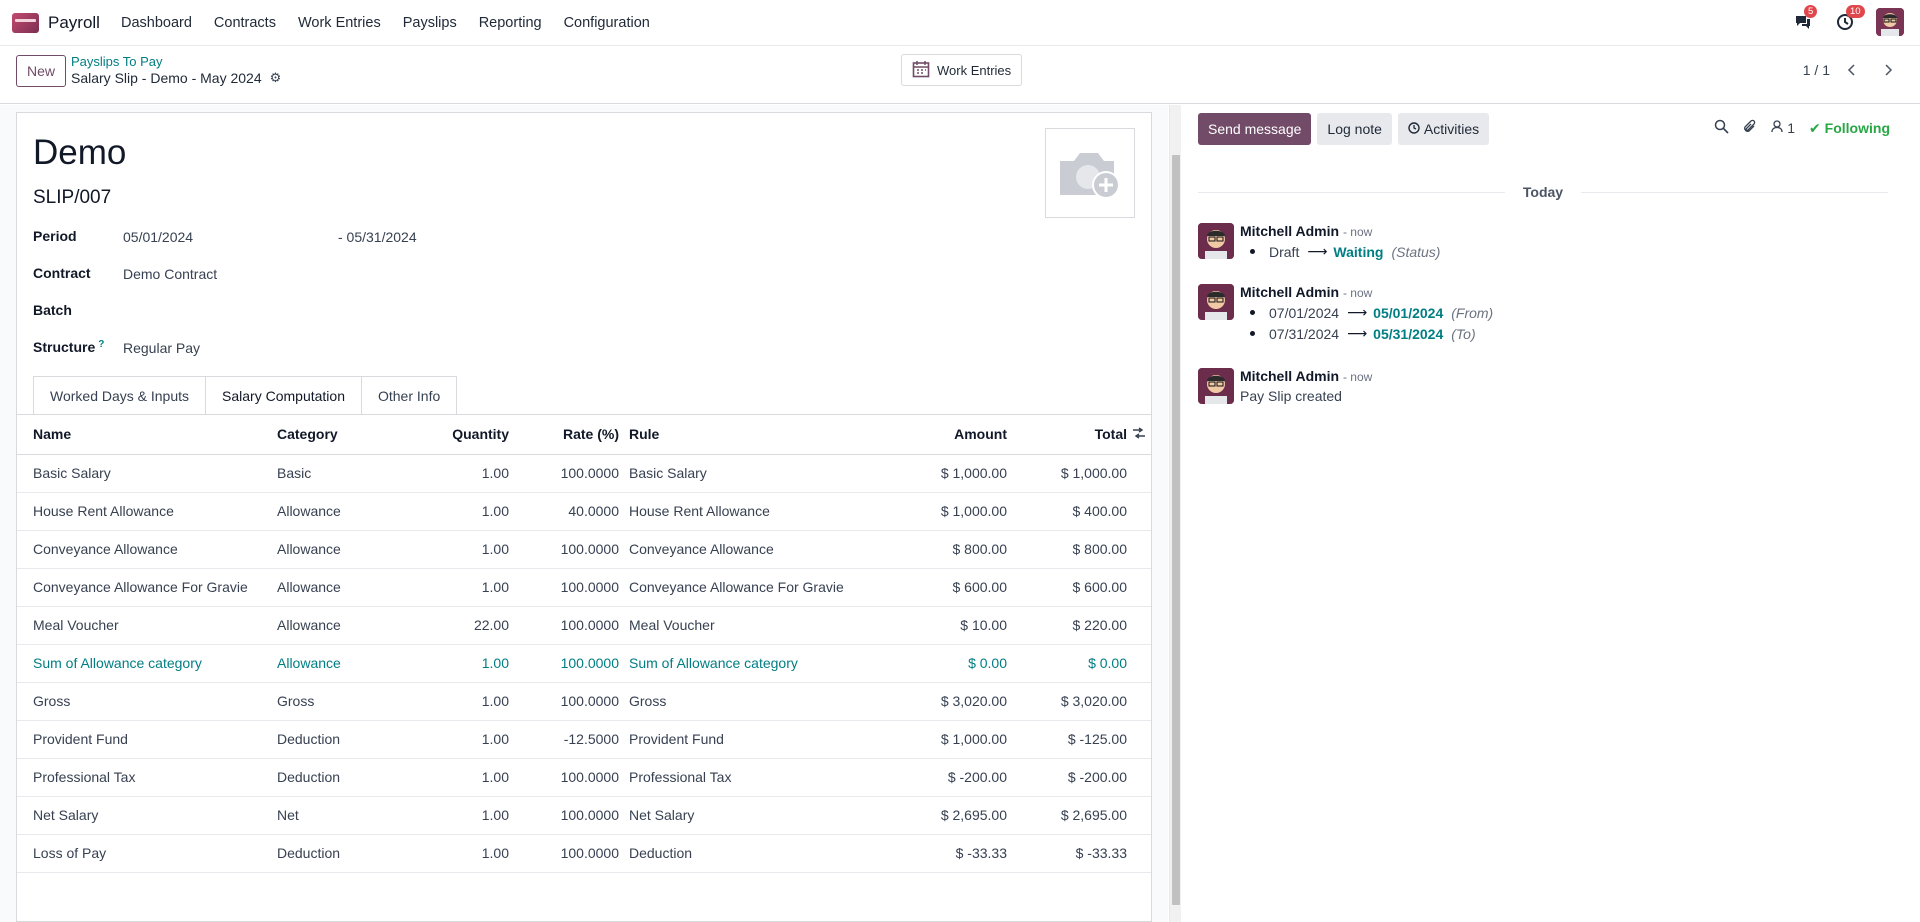 The image size is (1920, 922). Describe the element at coordinates (943, 701) in the screenshot. I see `cell-amount: $ 3,020.00` at that location.